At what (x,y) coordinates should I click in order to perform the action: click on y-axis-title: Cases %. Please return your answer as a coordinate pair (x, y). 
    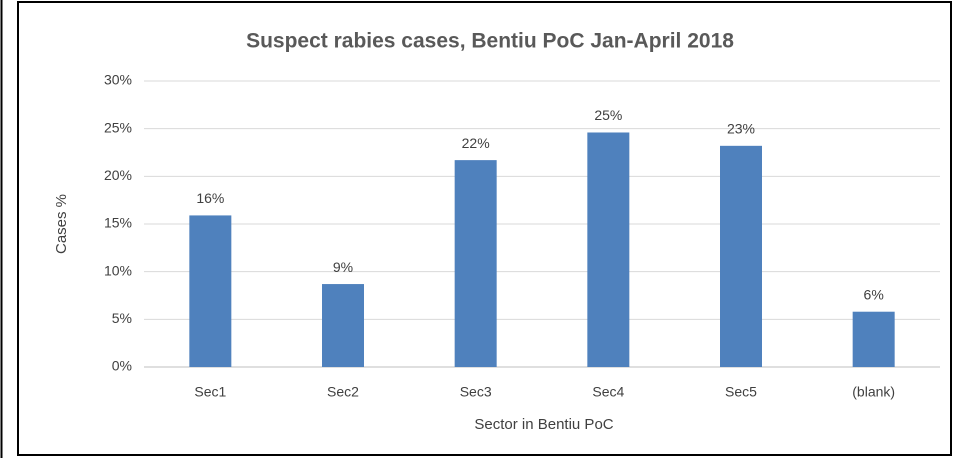
    Looking at the image, I should click on (61, 224).